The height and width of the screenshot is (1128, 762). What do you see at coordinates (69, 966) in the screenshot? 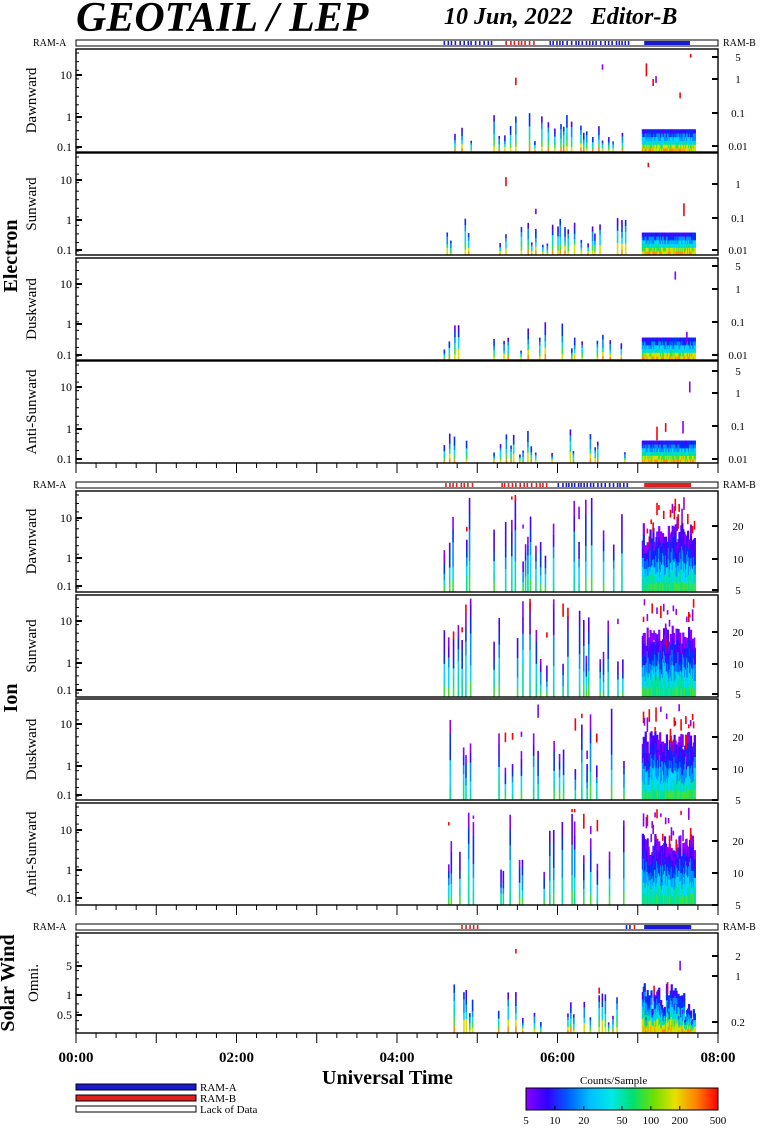
I see `left-tick-label: 5` at bounding box center [69, 966].